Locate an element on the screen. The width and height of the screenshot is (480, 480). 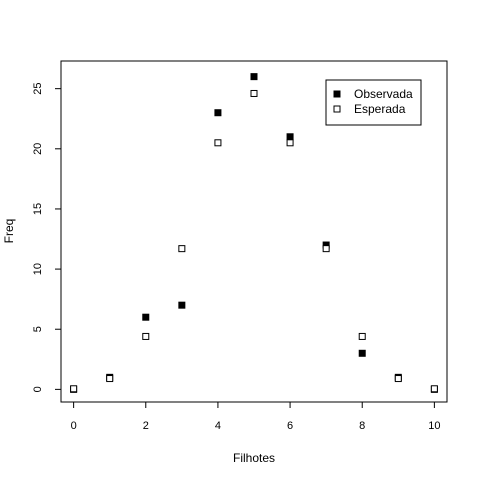
x-tick-label: 0 is located at coordinates (74, 426).